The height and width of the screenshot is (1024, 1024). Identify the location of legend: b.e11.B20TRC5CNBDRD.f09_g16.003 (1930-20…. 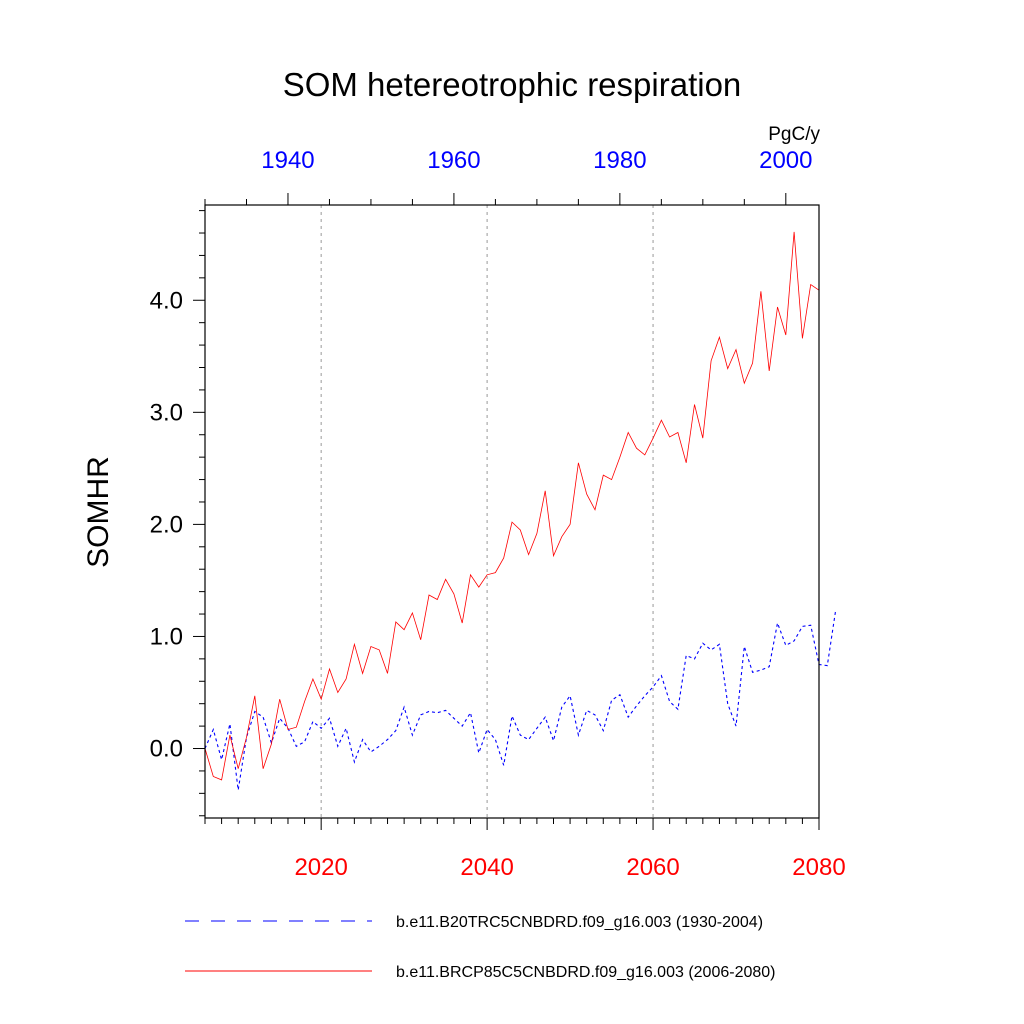
(480, 947).